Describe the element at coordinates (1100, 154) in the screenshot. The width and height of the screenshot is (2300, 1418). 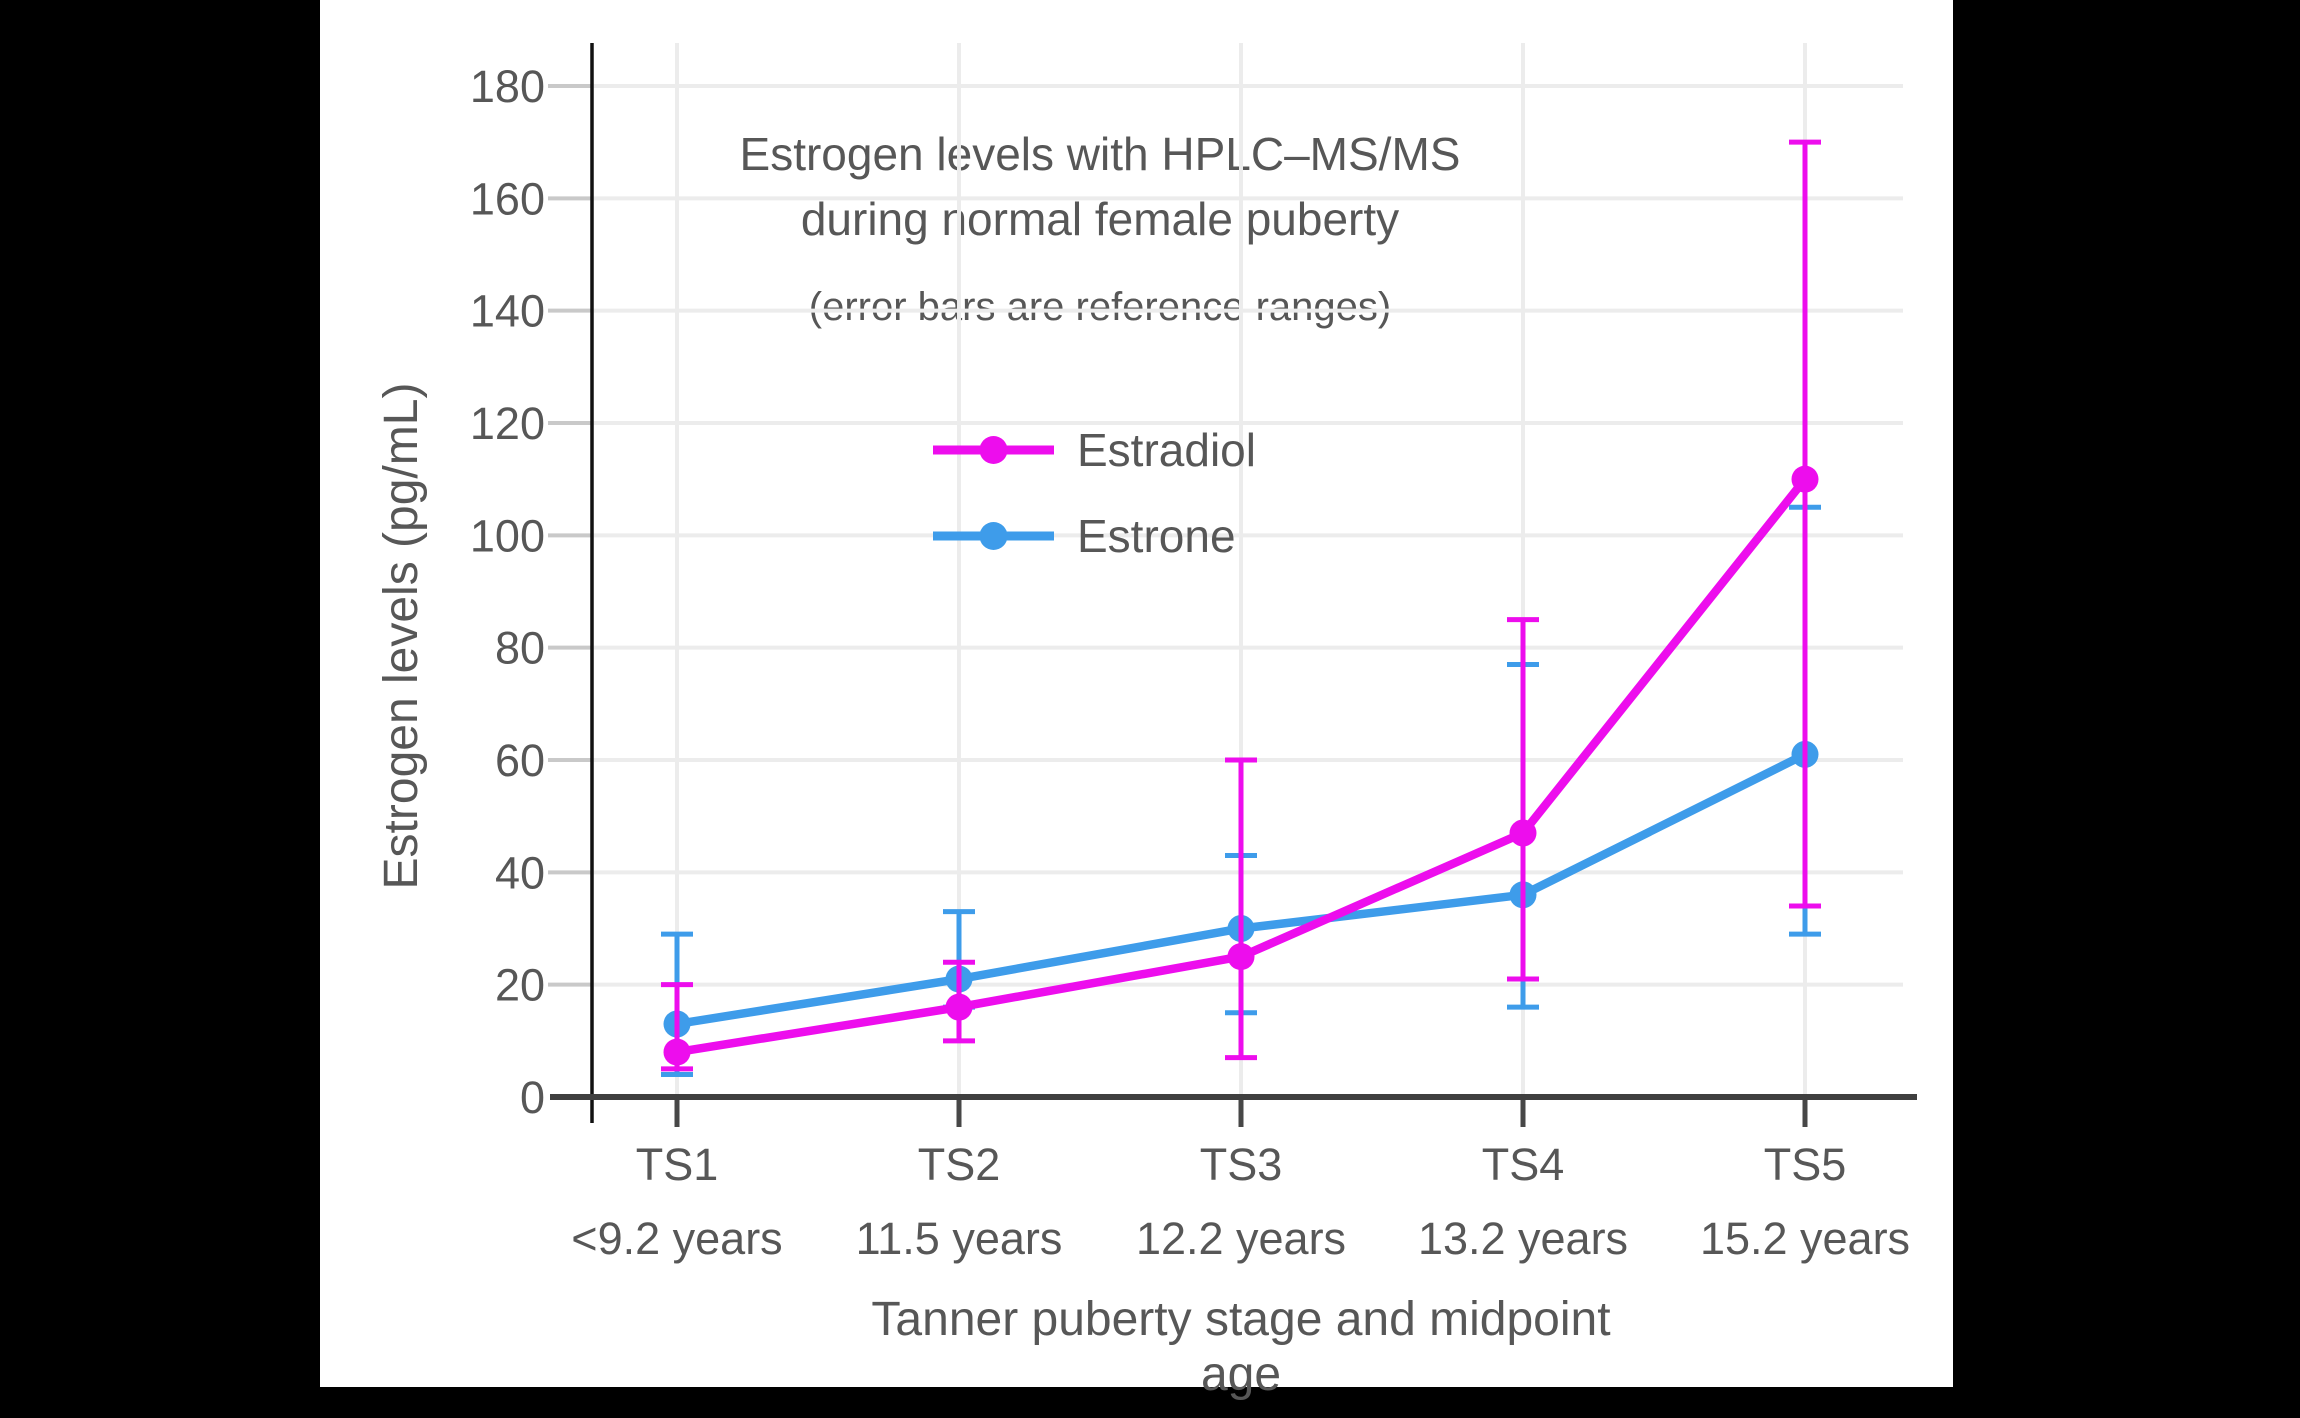
I see `chart-title-line1: Estrogen levels with HPLC–MS/MS` at that location.